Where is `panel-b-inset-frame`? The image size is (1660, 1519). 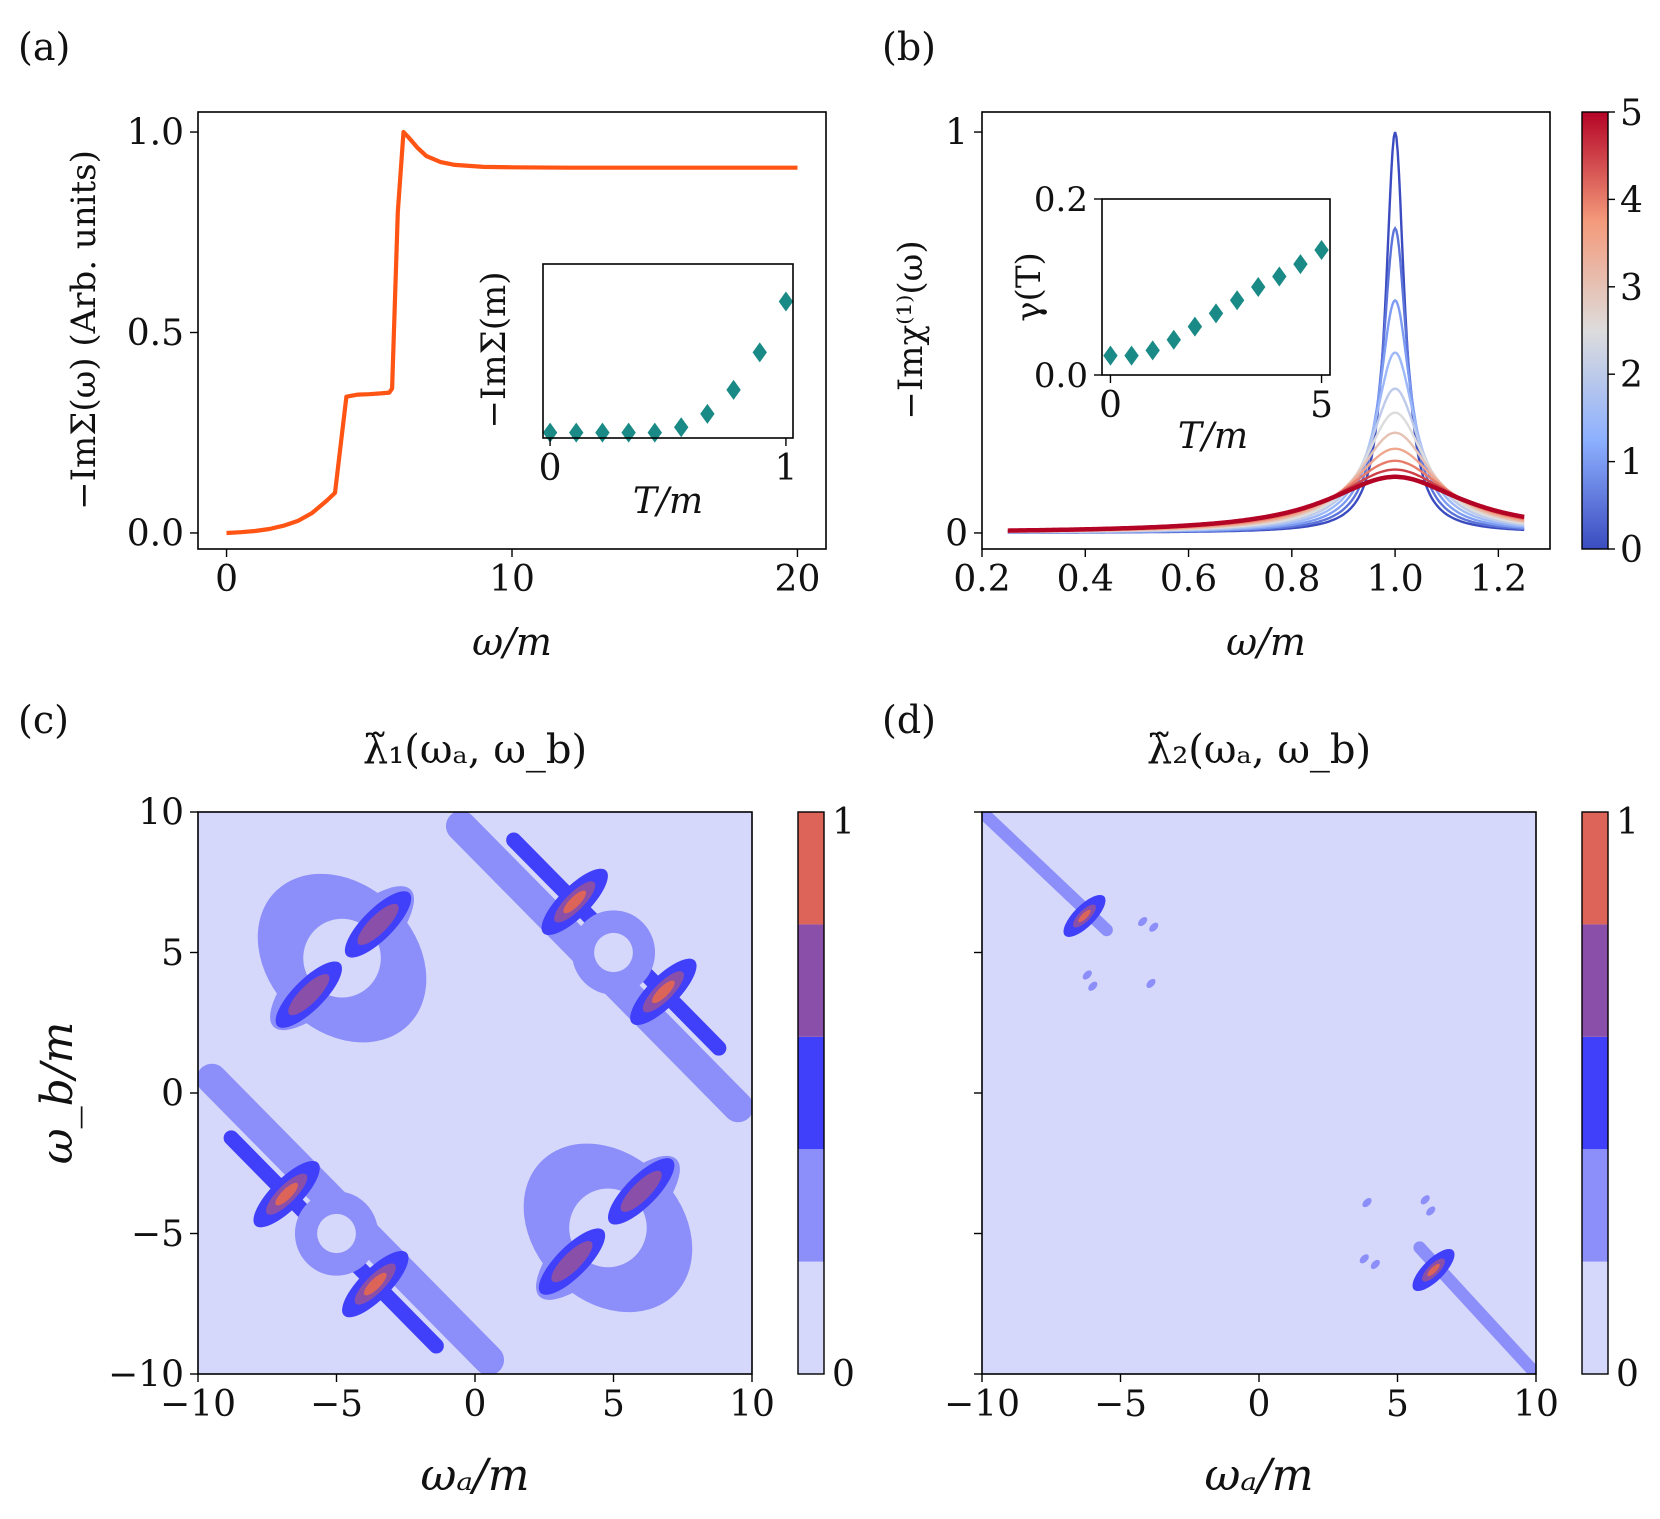
panel-b-inset-frame is located at coordinates (1216, 287).